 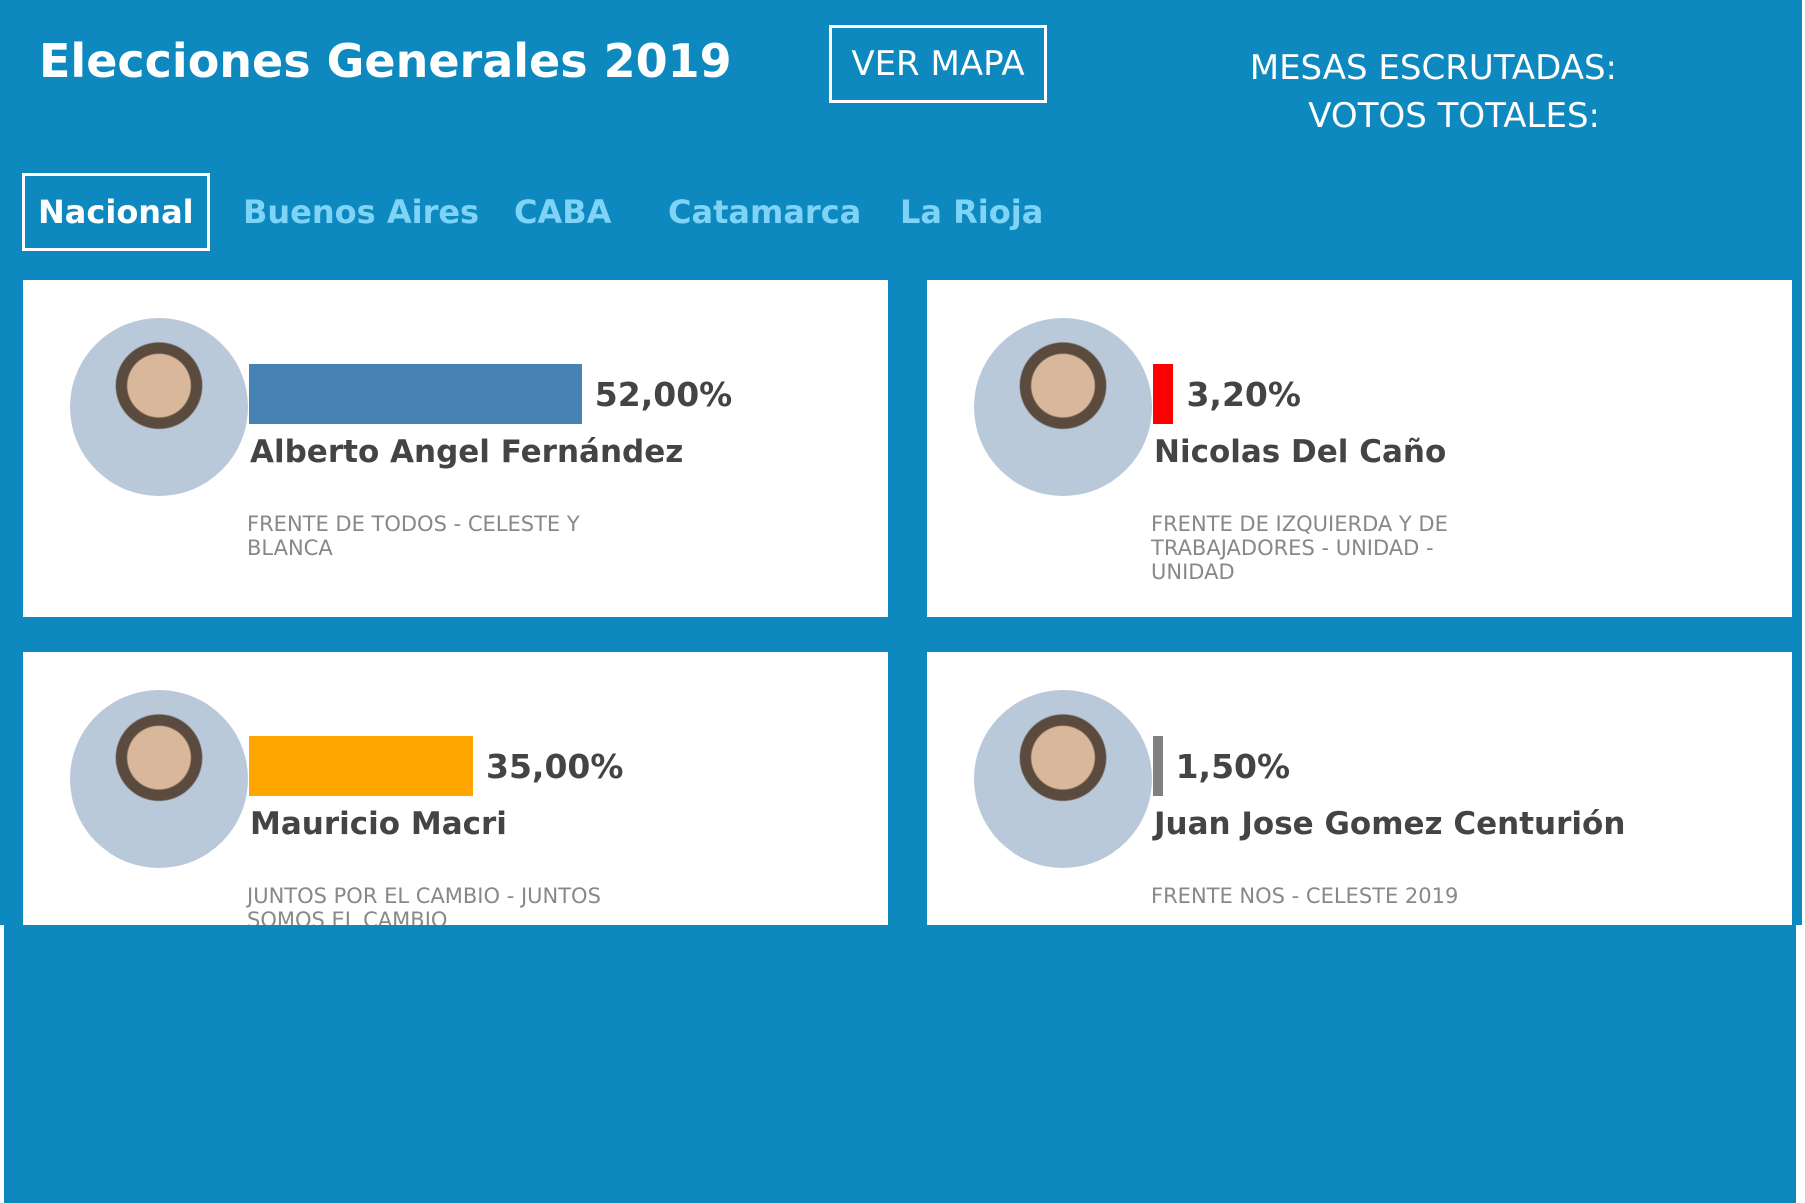 I want to click on candidate-name: Mauricio Macri, so click(x=378, y=824).